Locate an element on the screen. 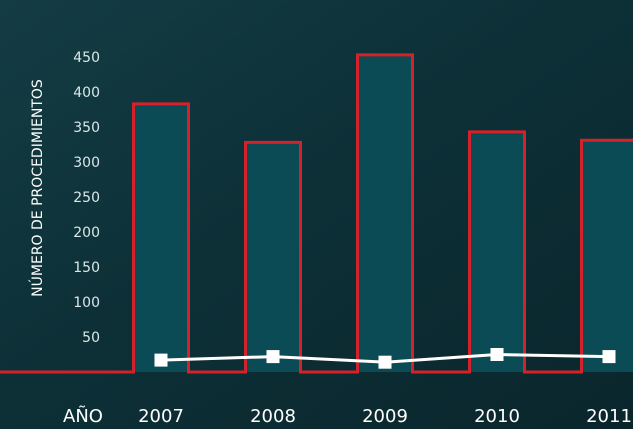 The width and height of the screenshot is (633, 429). y-tick-label: 250 is located at coordinates (86, 198).